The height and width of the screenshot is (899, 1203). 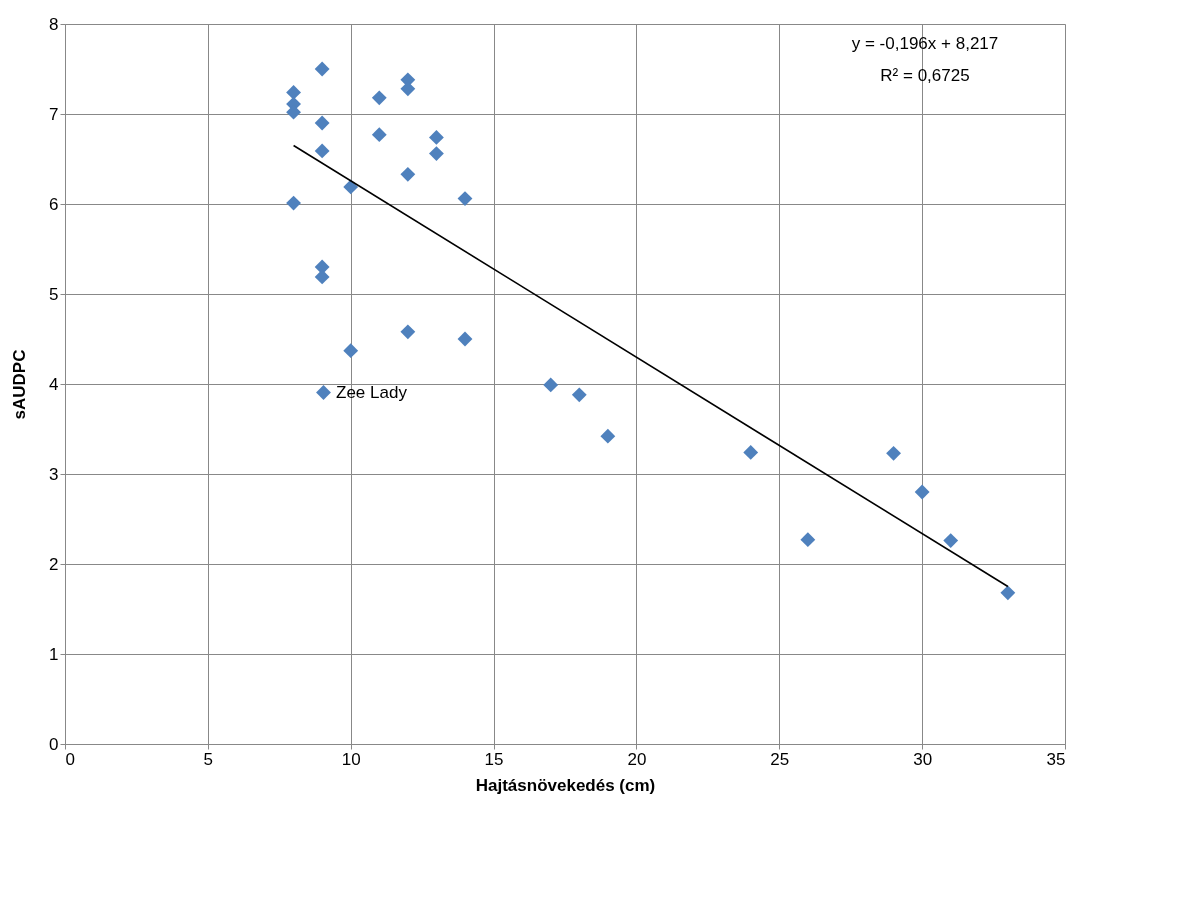 I want to click on x-tick-label: 0, so click(x=70, y=759).